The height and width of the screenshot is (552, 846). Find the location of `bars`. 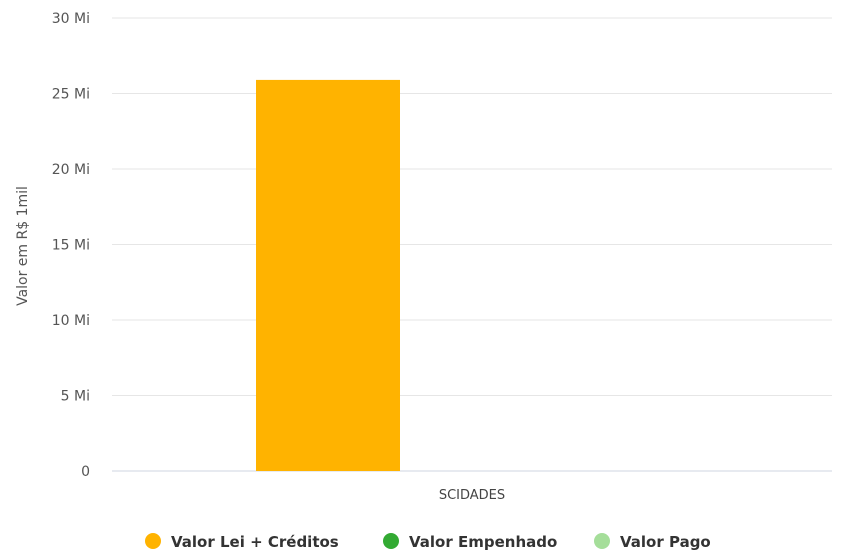

bars is located at coordinates (328, 275).